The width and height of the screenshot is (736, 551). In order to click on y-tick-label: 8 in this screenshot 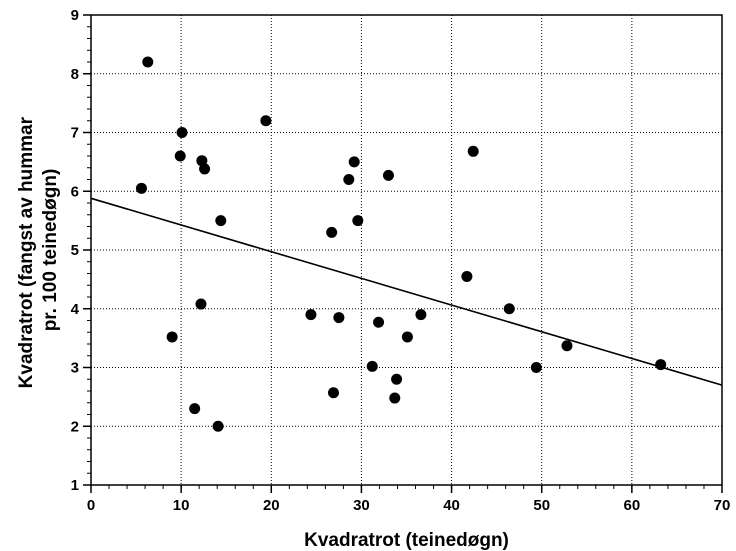, I will do `click(75, 74)`.